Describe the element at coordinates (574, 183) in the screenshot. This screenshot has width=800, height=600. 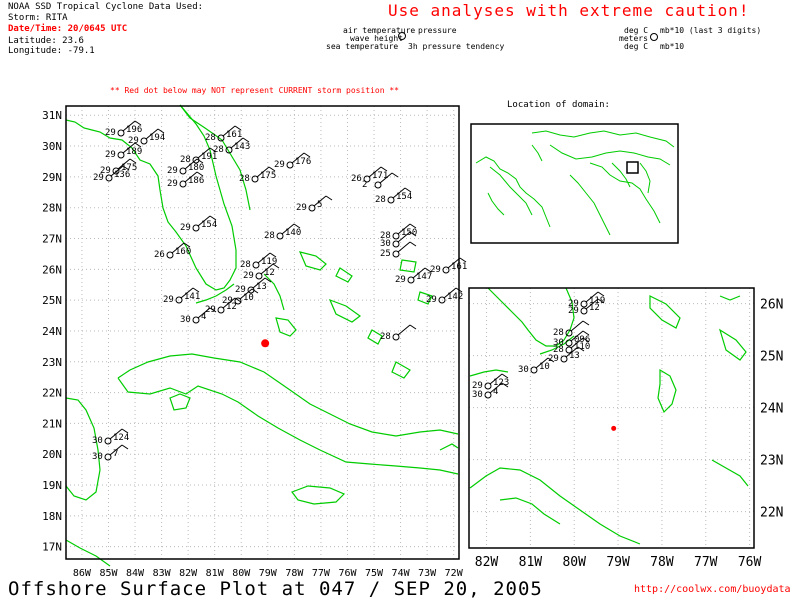
I see `domain-map` at that location.